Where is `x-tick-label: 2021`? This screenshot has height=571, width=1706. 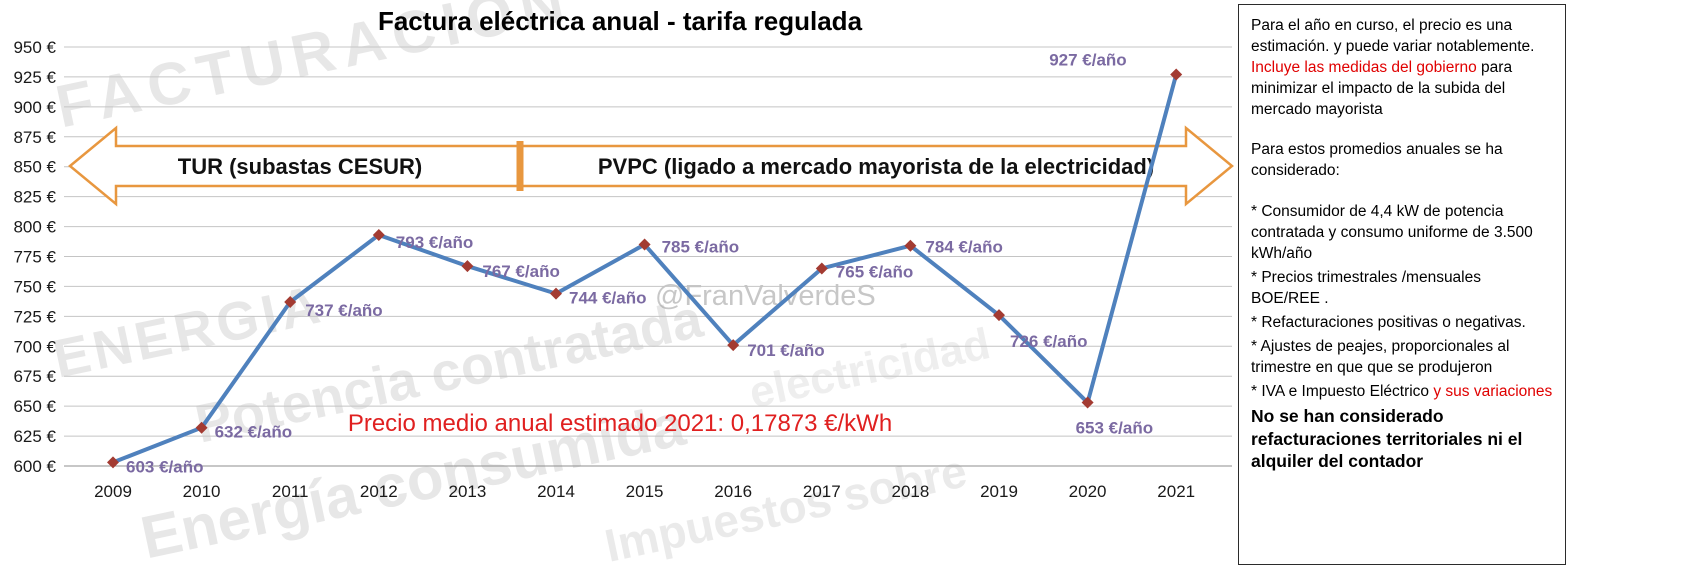 x-tick-label: 2021 is located at coordinates (1176, 491).